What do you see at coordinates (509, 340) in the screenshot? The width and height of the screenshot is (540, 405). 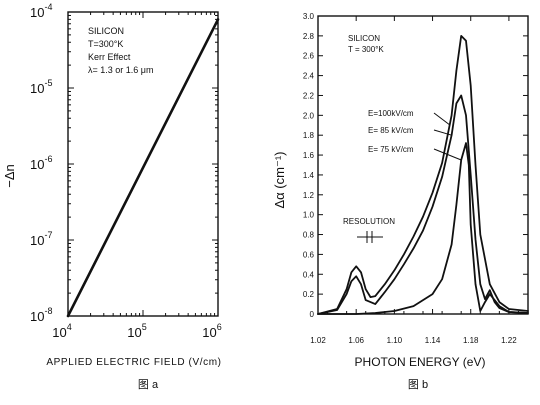 I see `panel-b-x-tick-label: 1.22` at bounding box center [509, 340].